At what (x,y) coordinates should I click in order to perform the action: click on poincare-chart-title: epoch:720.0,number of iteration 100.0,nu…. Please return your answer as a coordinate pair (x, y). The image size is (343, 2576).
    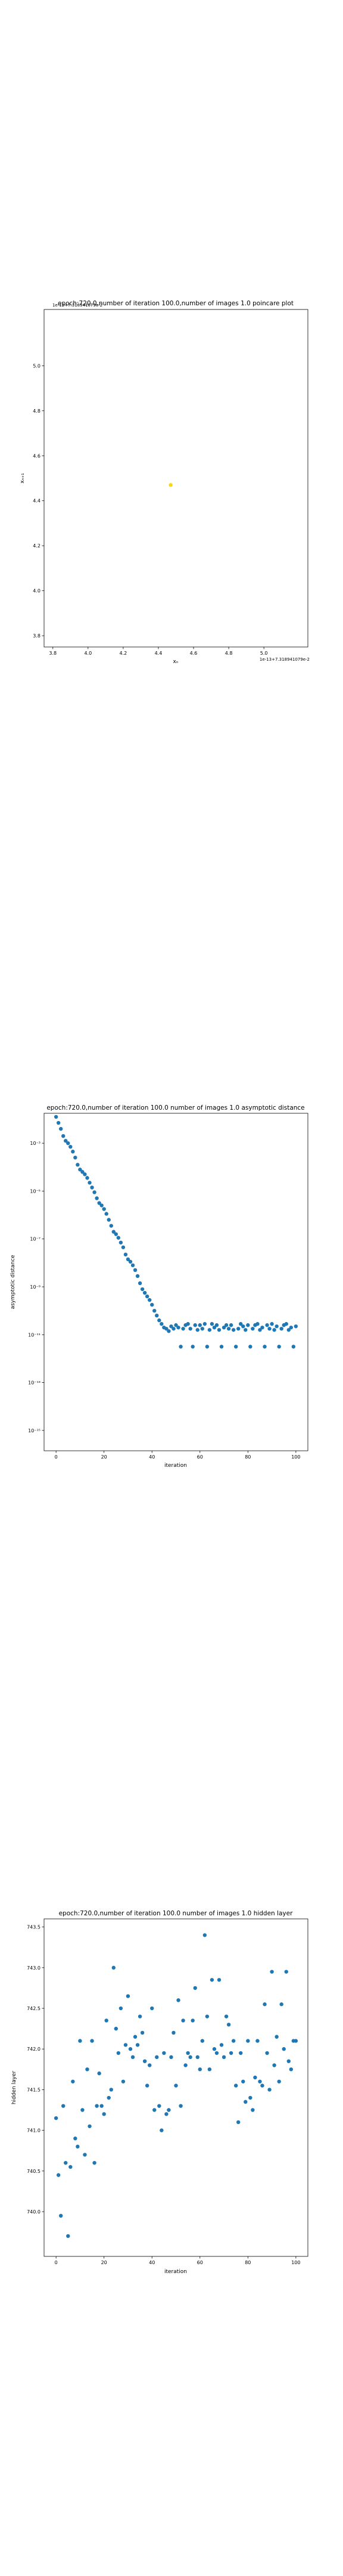
    Looking at the image, I should click on (176, 303).